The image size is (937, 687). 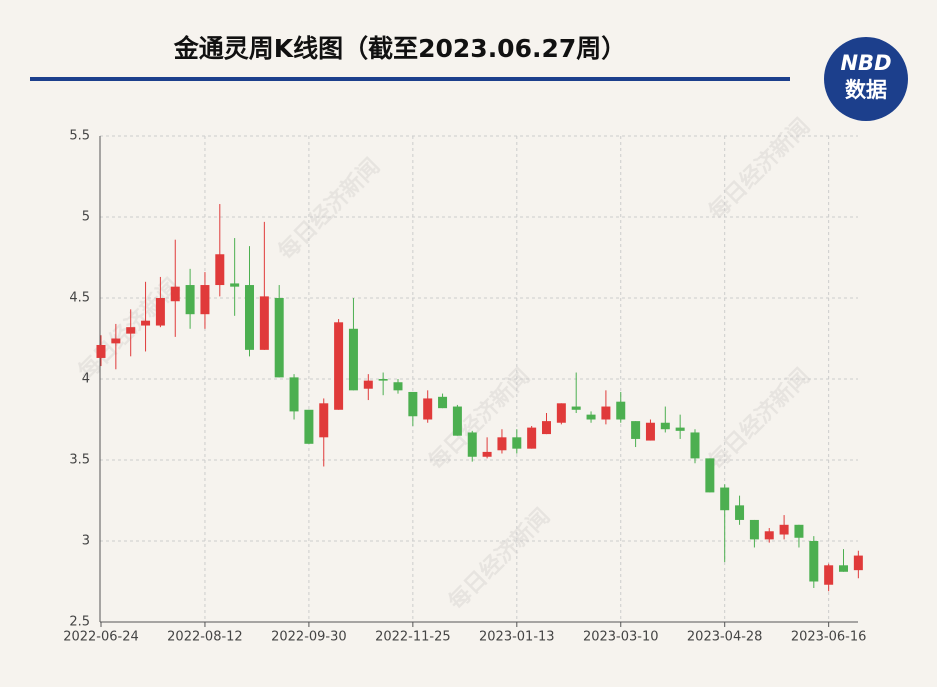 What do you see at coordinates (86, 217) in the screenshot?
I see `y-tick-label: 5` at bounding box center [86, 217].